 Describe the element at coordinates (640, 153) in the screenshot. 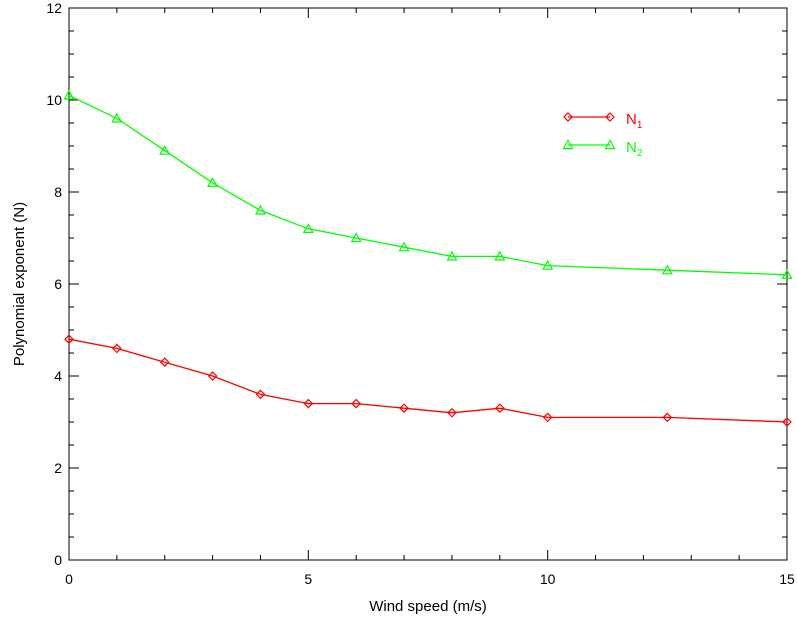

I see `legend-label-subscript: 2` at that location.